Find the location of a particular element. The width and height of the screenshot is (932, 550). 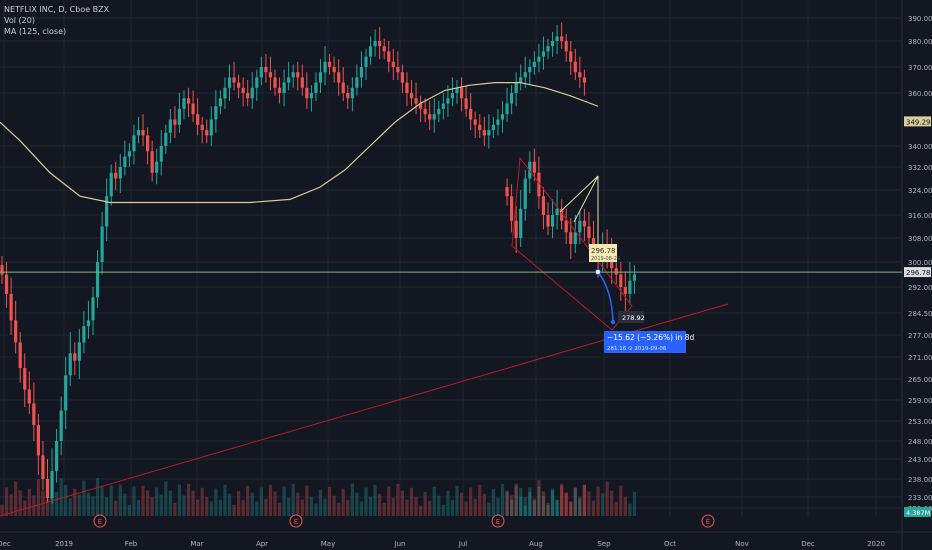

y-tick-label: 259.00 is located at coordinates (920, 401).